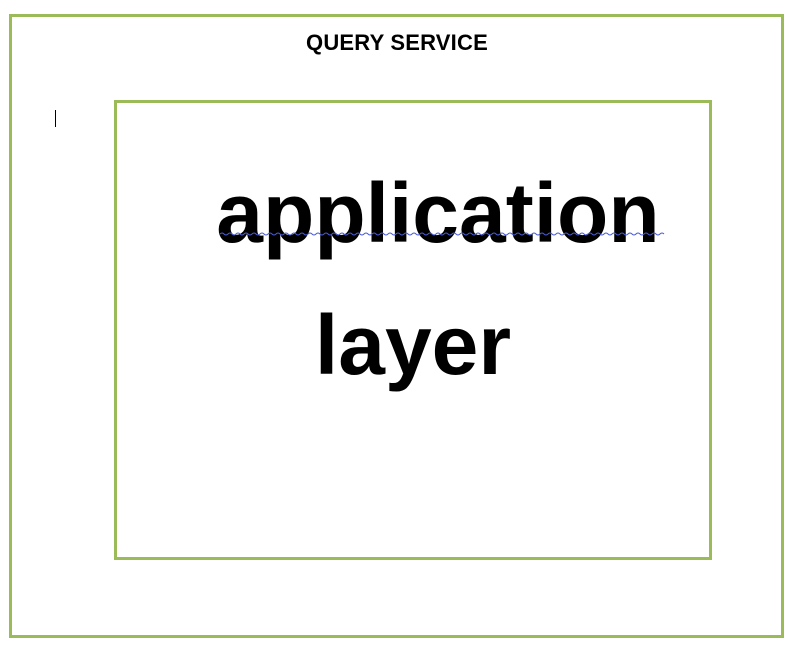 This screenshot has height=649, width=794. Describe the element at coordinates (438, 213) in the screenshot. I see `application-layer-label-line-1: application` at that location.